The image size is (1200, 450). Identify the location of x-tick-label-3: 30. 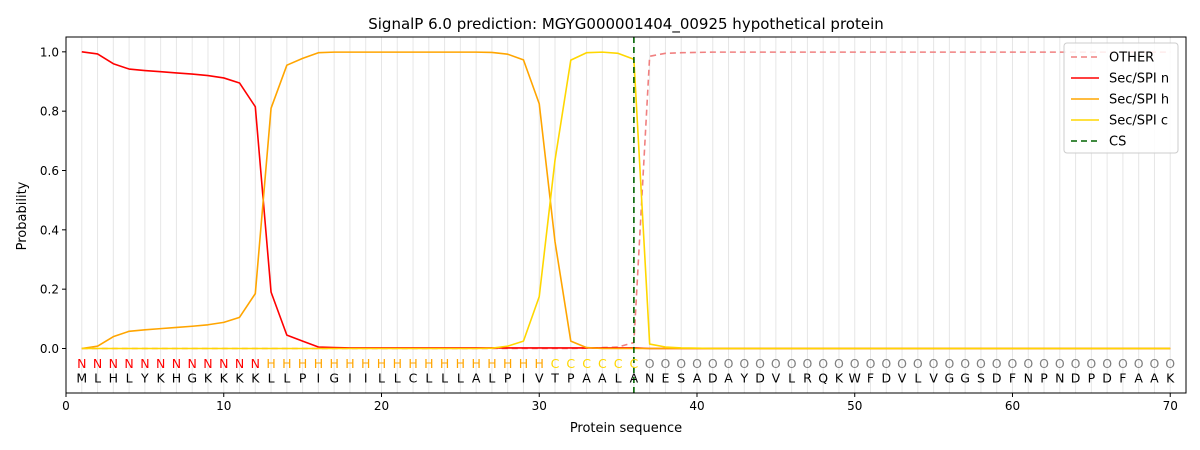
(539, 406).